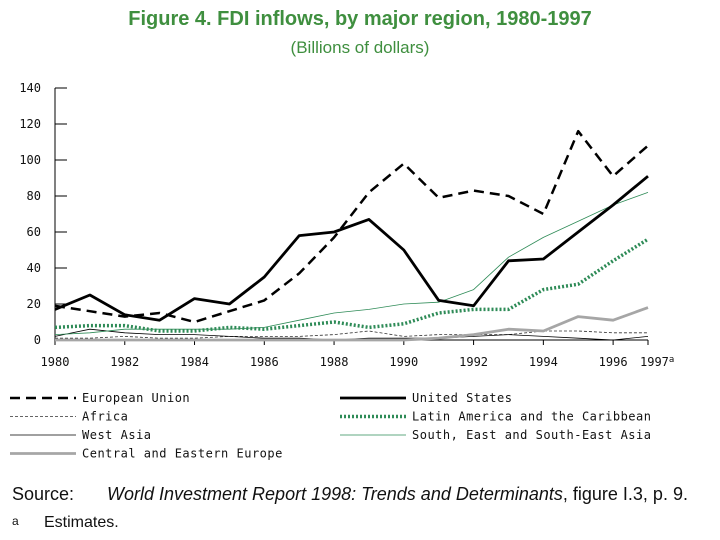 The height and width of the screenshot is (540, 720). Describe the element at coordinates (462, 398) in the screenshot. I see `legend-label: United States` at that location.